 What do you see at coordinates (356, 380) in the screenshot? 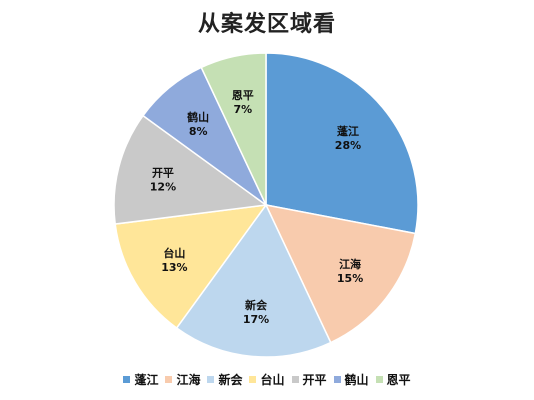
I see `legend-label: 鹤山` at bounding box center [356, 380].